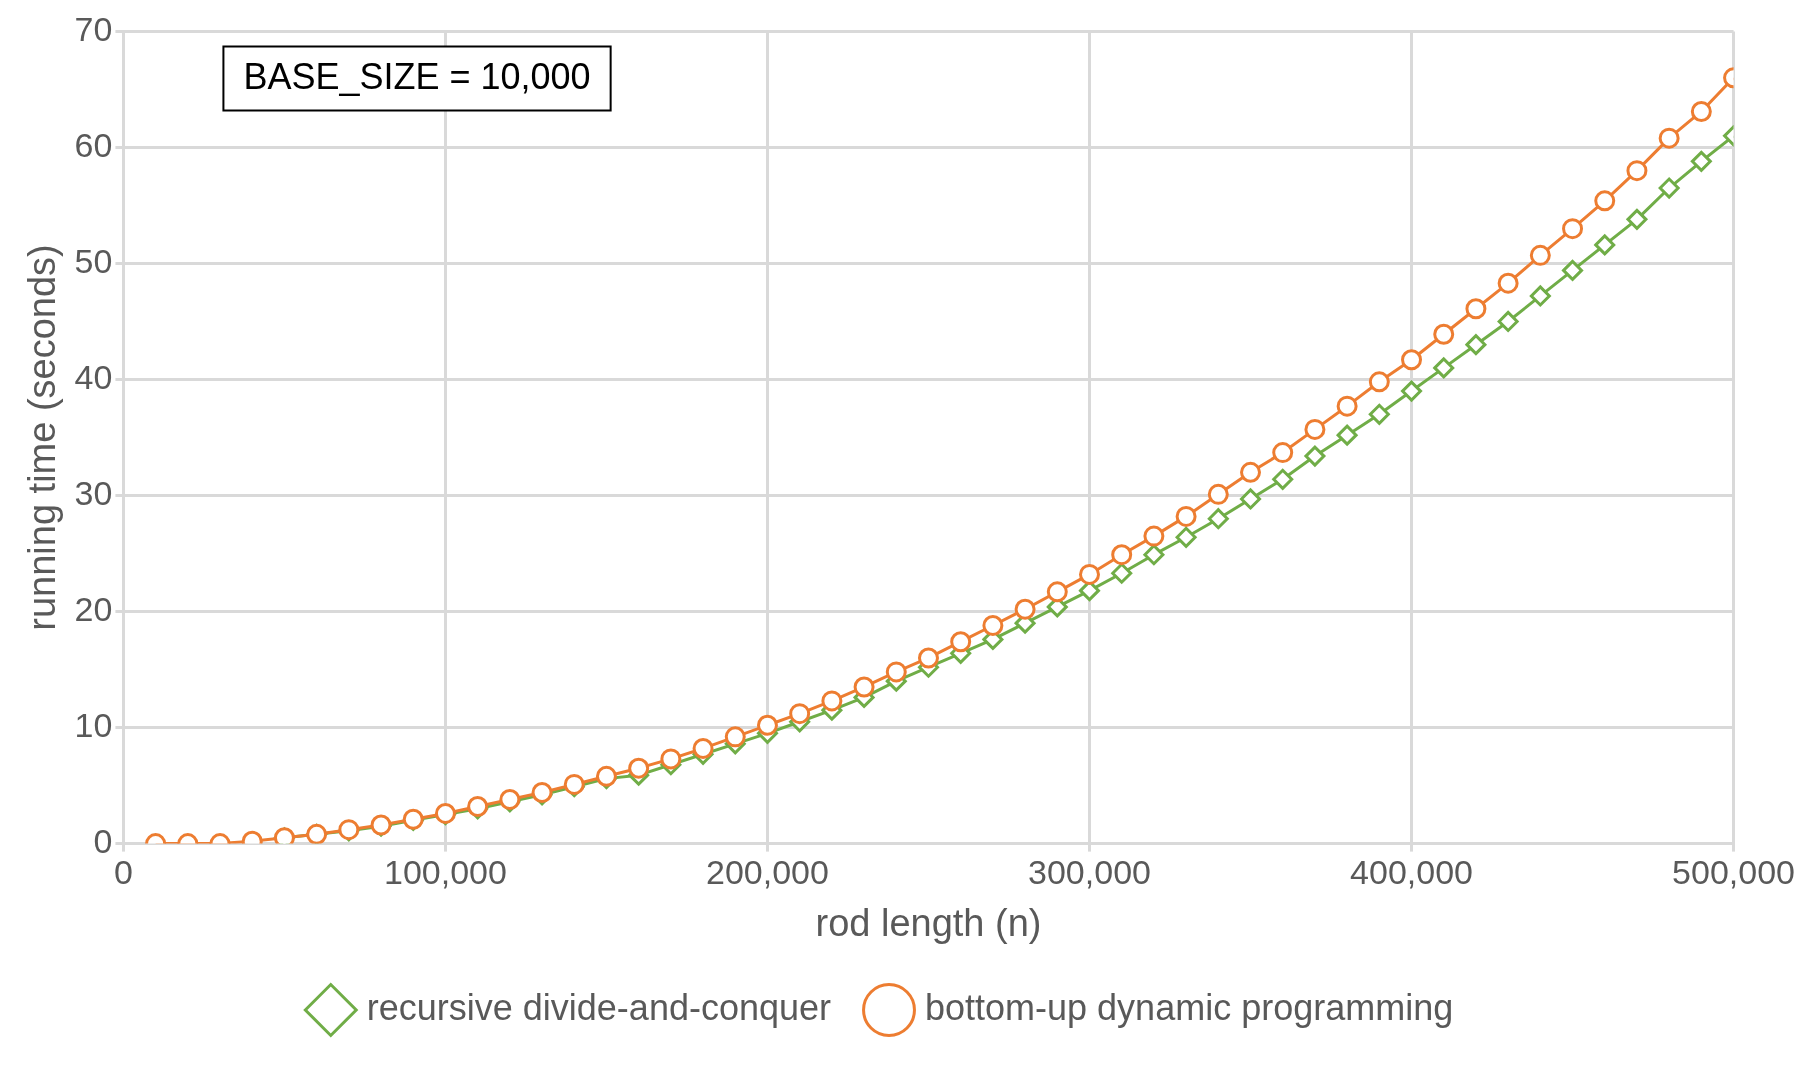  Describe the element at coordinates (93, 144) in the screenshot. I see `y-tick-label: 60` at that location.